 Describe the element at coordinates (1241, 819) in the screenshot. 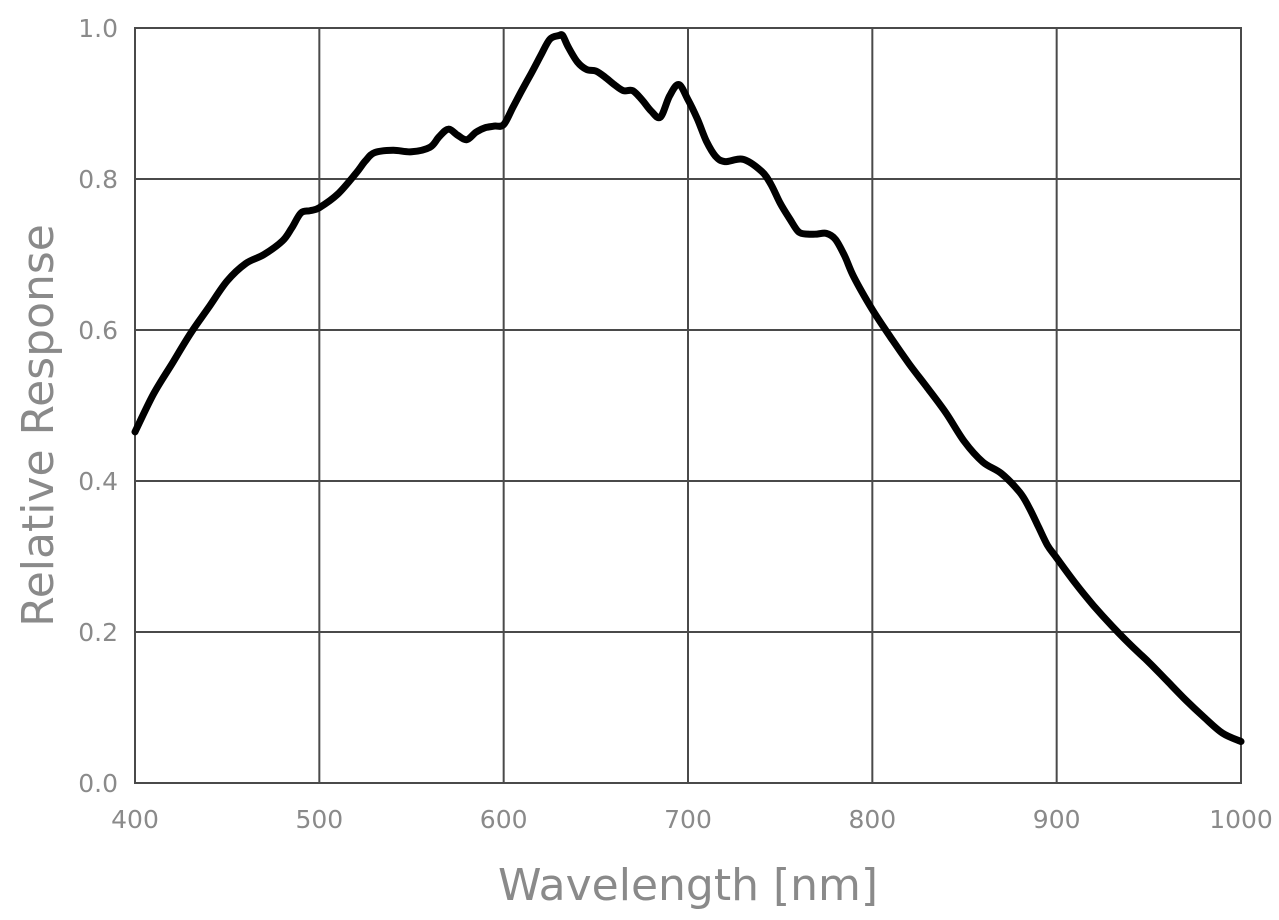

I see `x-tick-label: 1000` at that location.